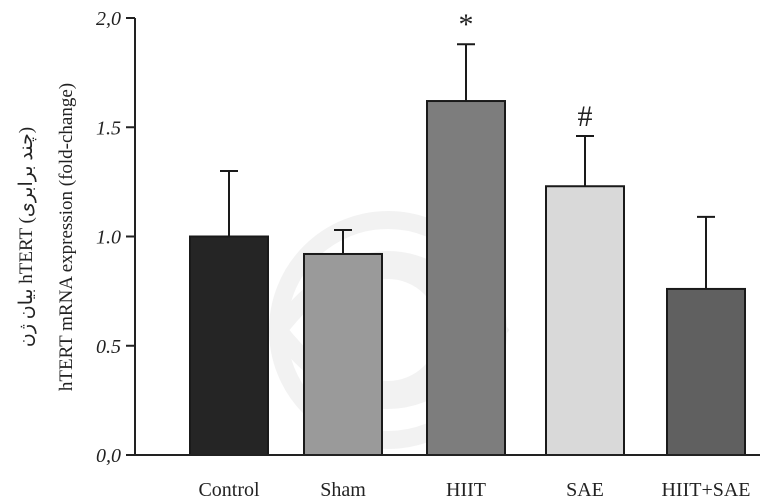 This screenshot has width=781, height=502. I want to click on y-tick-label: 1.5, so click(108, 128).